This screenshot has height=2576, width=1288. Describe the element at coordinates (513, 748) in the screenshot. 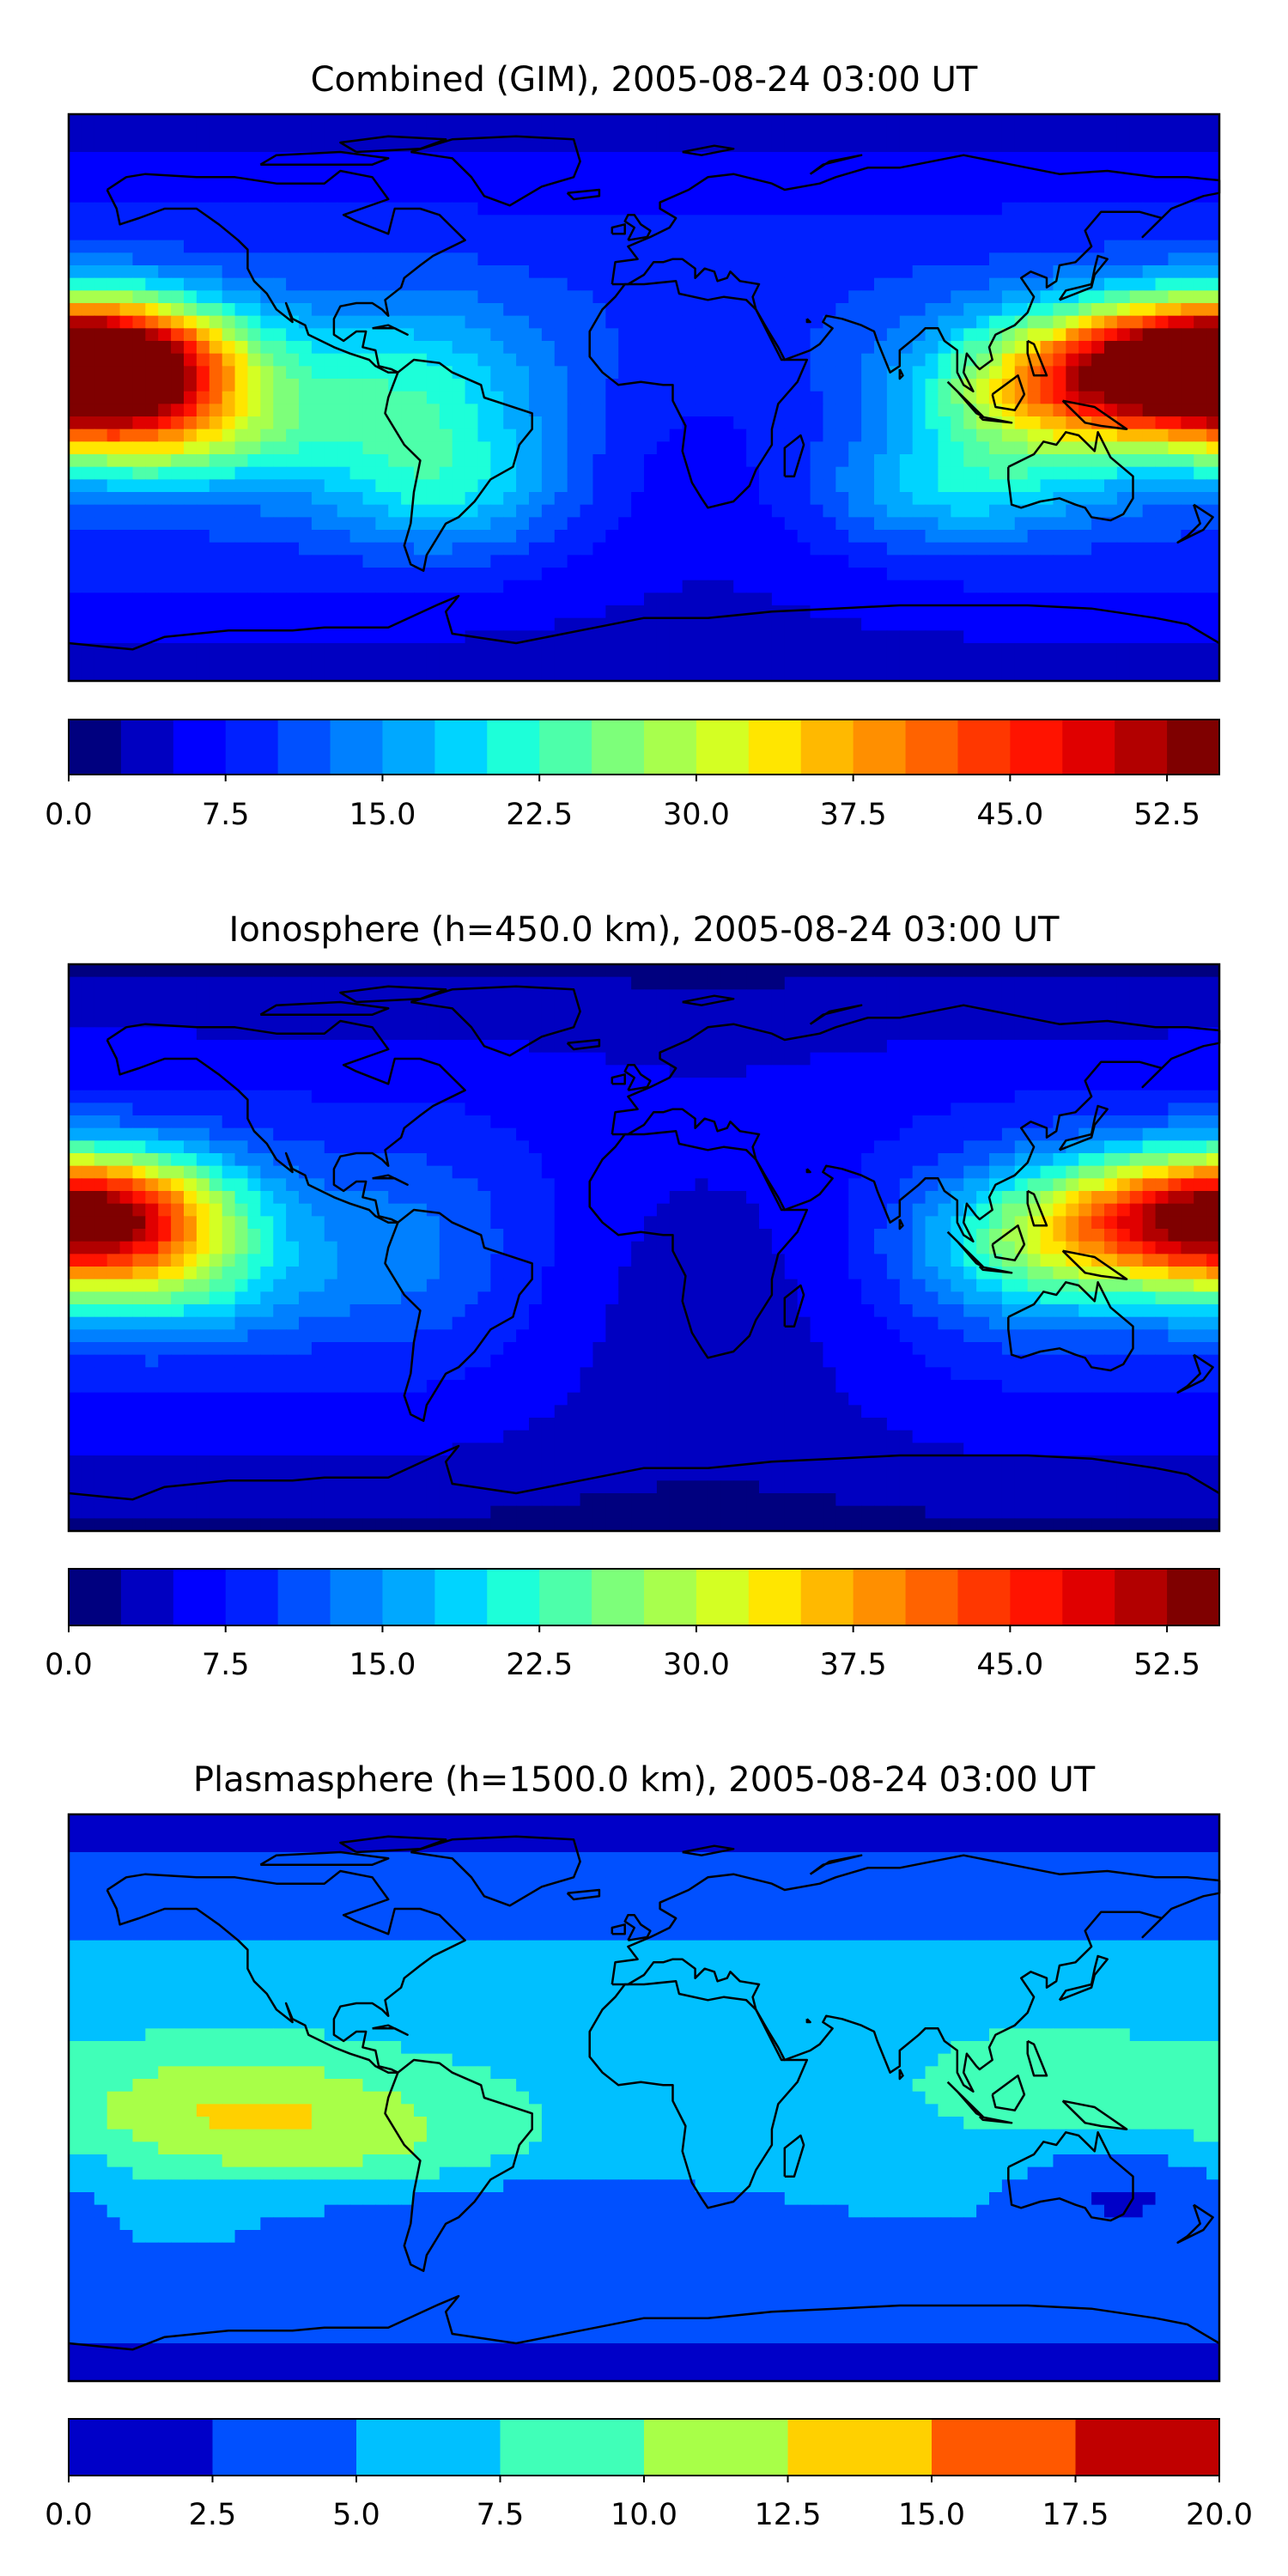

I see `colorbar-swatch` at that location.